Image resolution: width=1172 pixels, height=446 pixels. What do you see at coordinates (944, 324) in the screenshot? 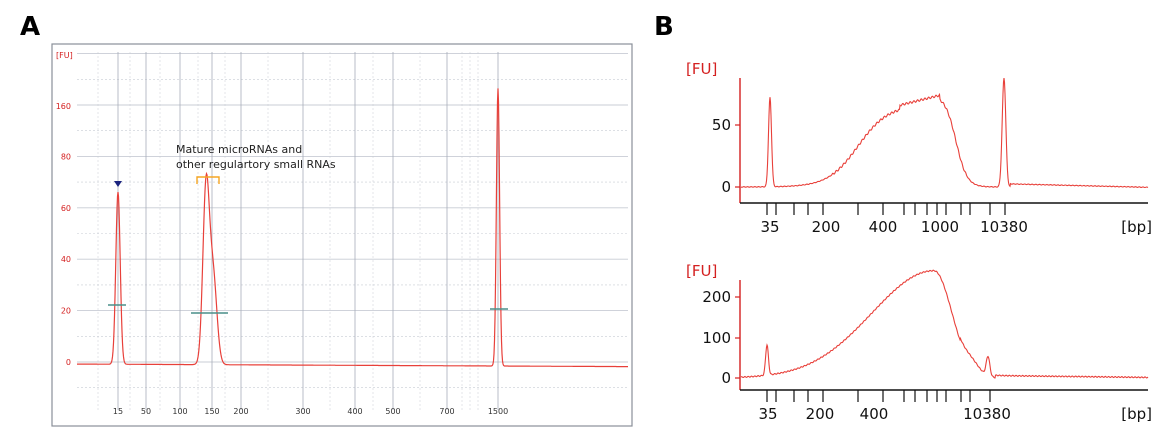
I see `chart-b-bottom-trace` at bounding box center [944, 324].